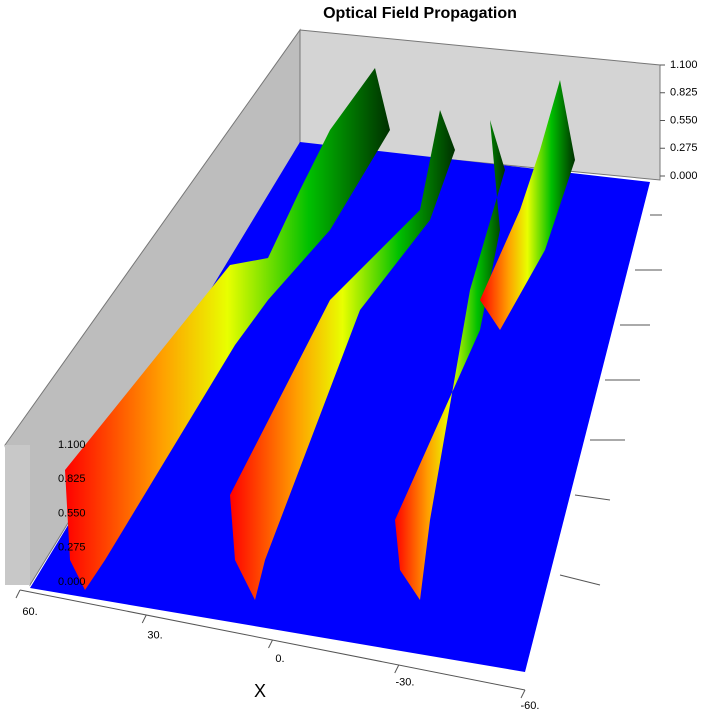 This screenshot has width=719, height=710. Describe the element at coordinates (405, 682) in the screenshot. I see `x-tick-label: -30.` at that location.